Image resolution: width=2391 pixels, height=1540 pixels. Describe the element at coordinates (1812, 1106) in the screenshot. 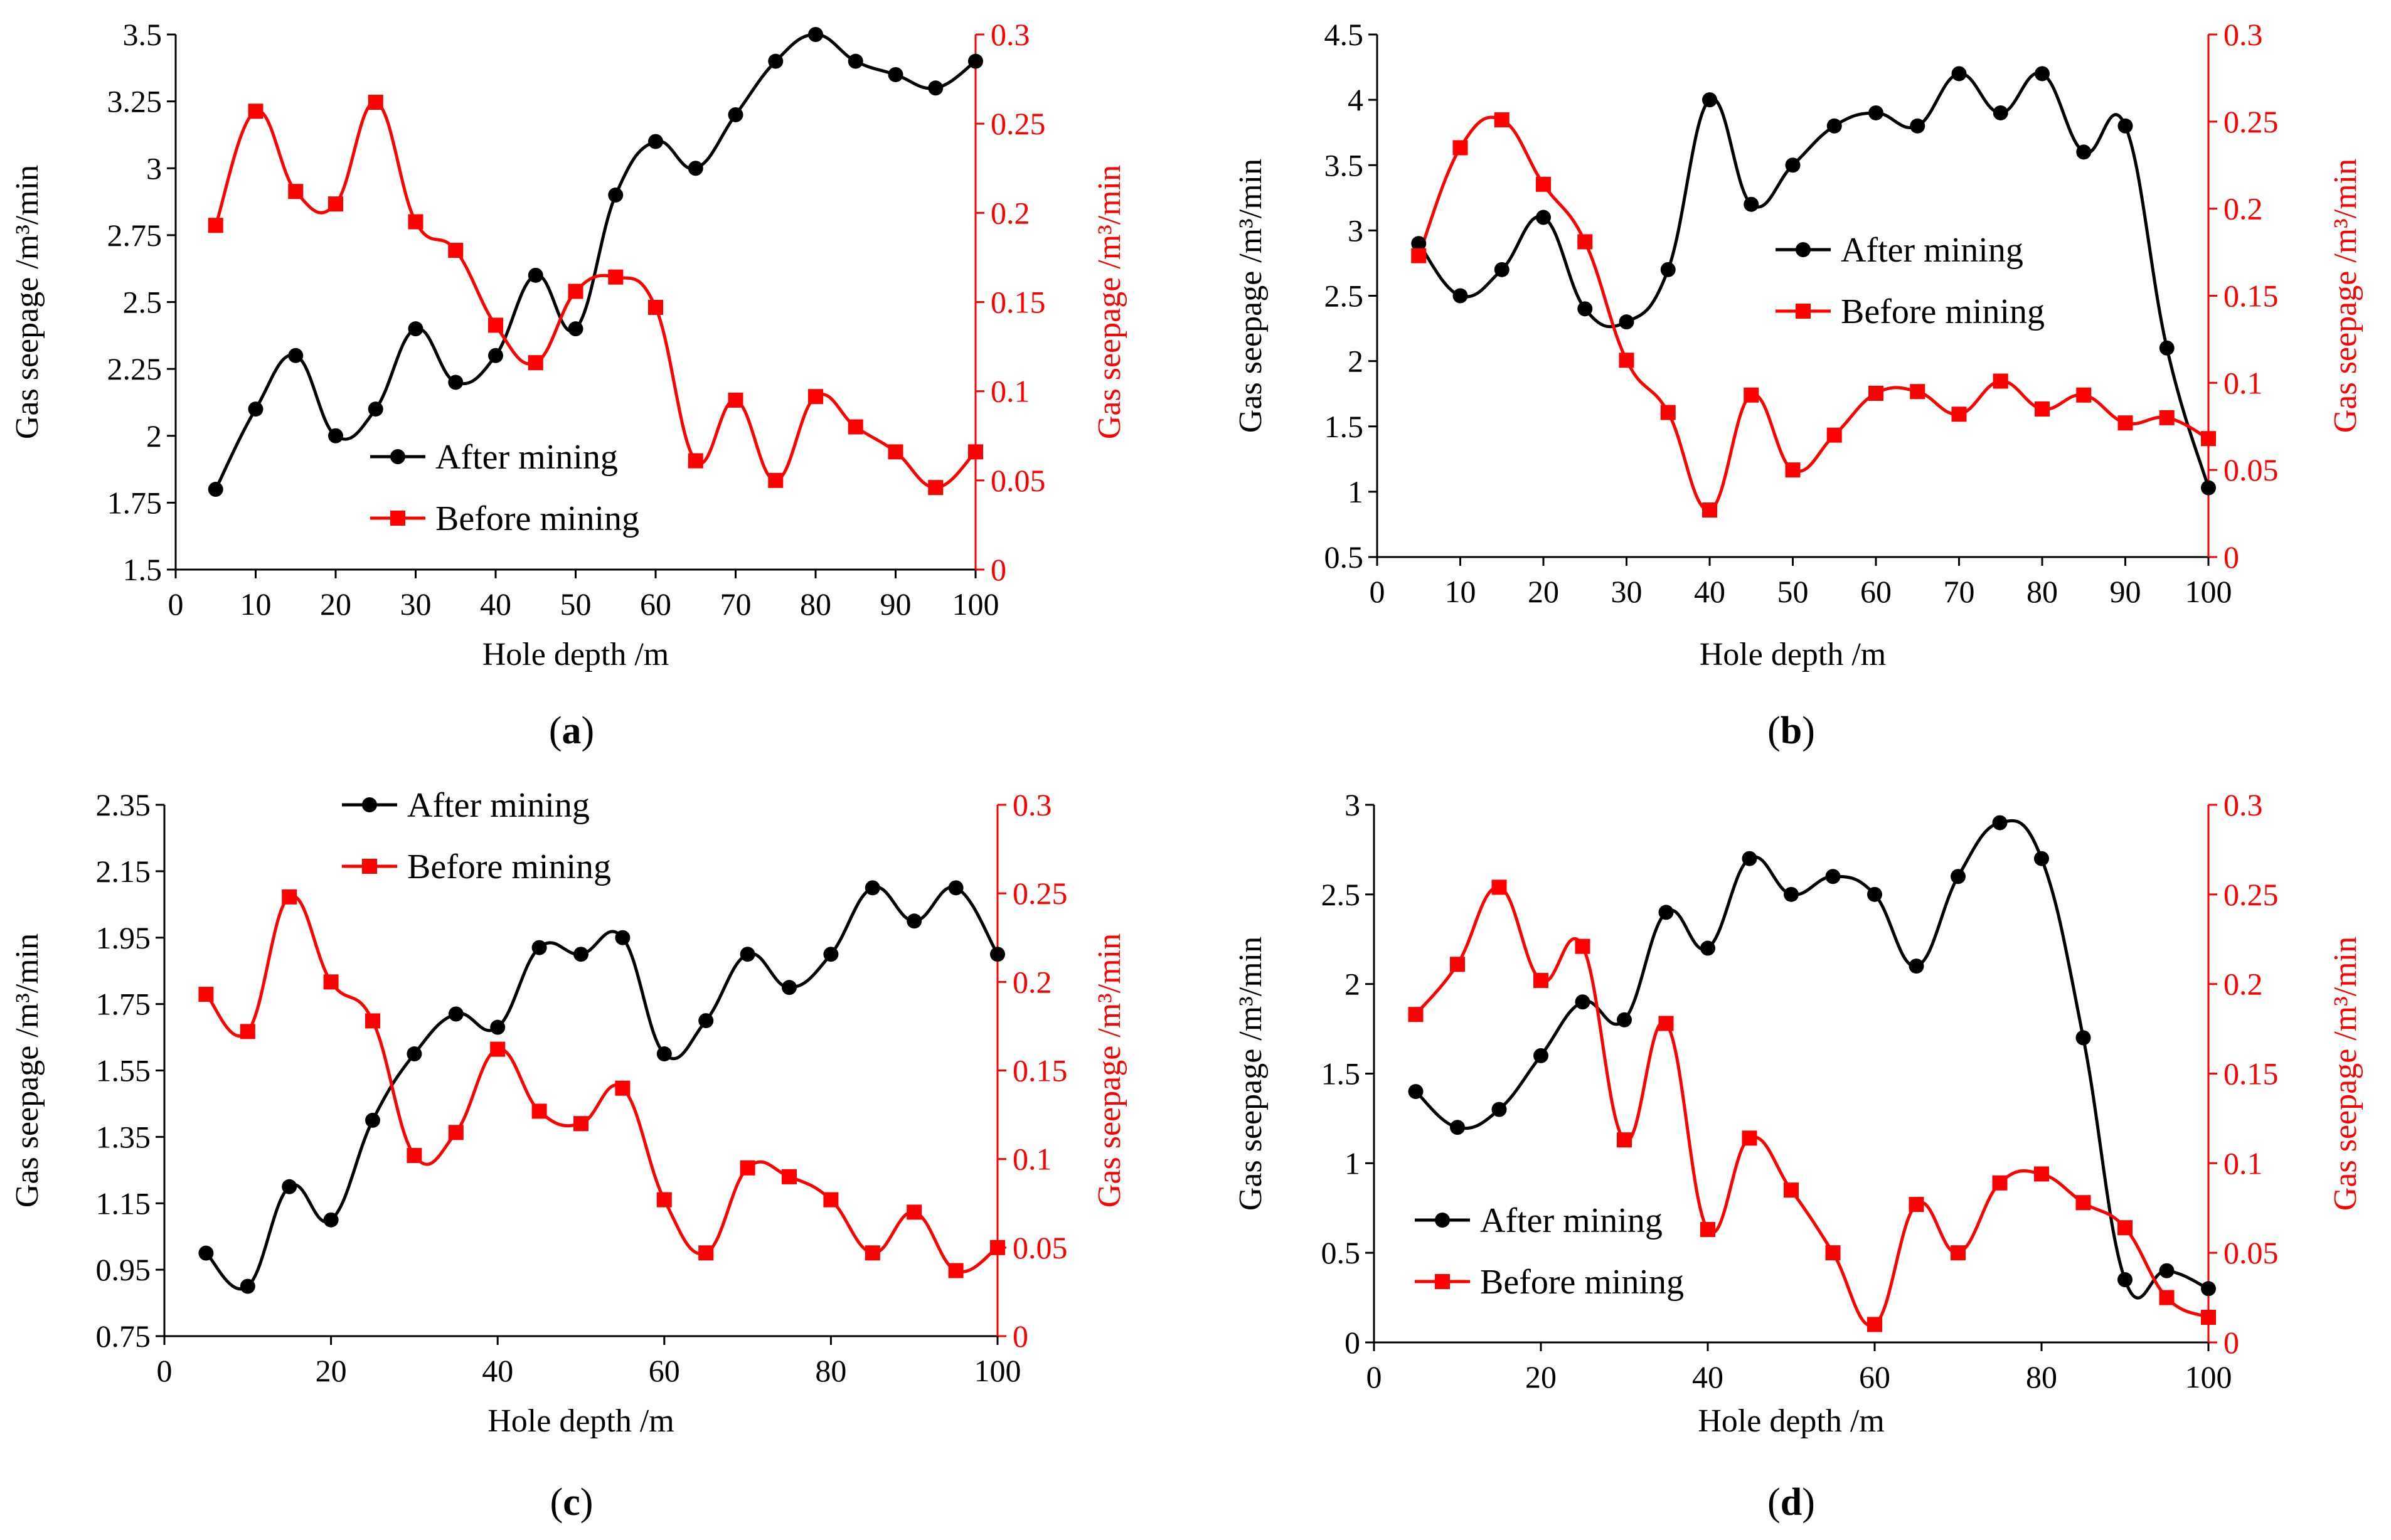

I see `before-mining-line` at that location.